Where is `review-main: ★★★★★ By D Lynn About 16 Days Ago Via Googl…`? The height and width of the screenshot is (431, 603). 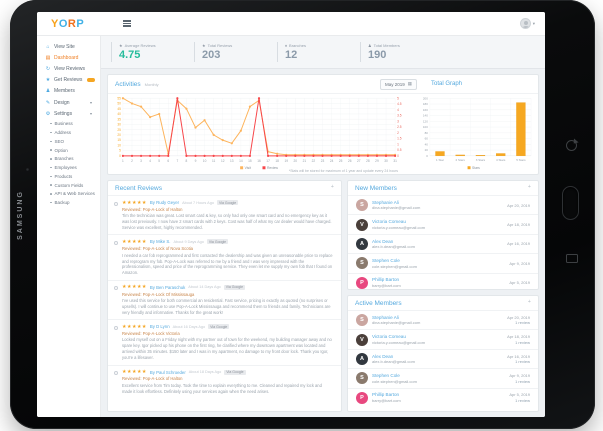
review-main: ★★★★★ By D Lynn About 16 Days Ago Via Googl… is located at coordinates (227, 342).